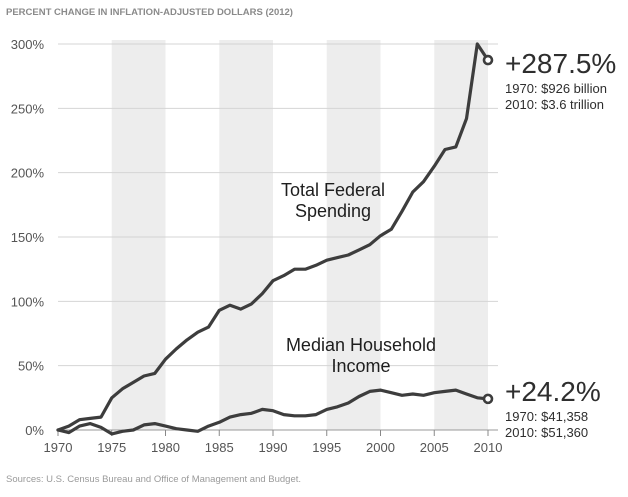 This screenshot has width=628, height=497. Describe the element at coordinates (111, 447) in the screenshot. I see `x-tick-label: 1975` at that location.